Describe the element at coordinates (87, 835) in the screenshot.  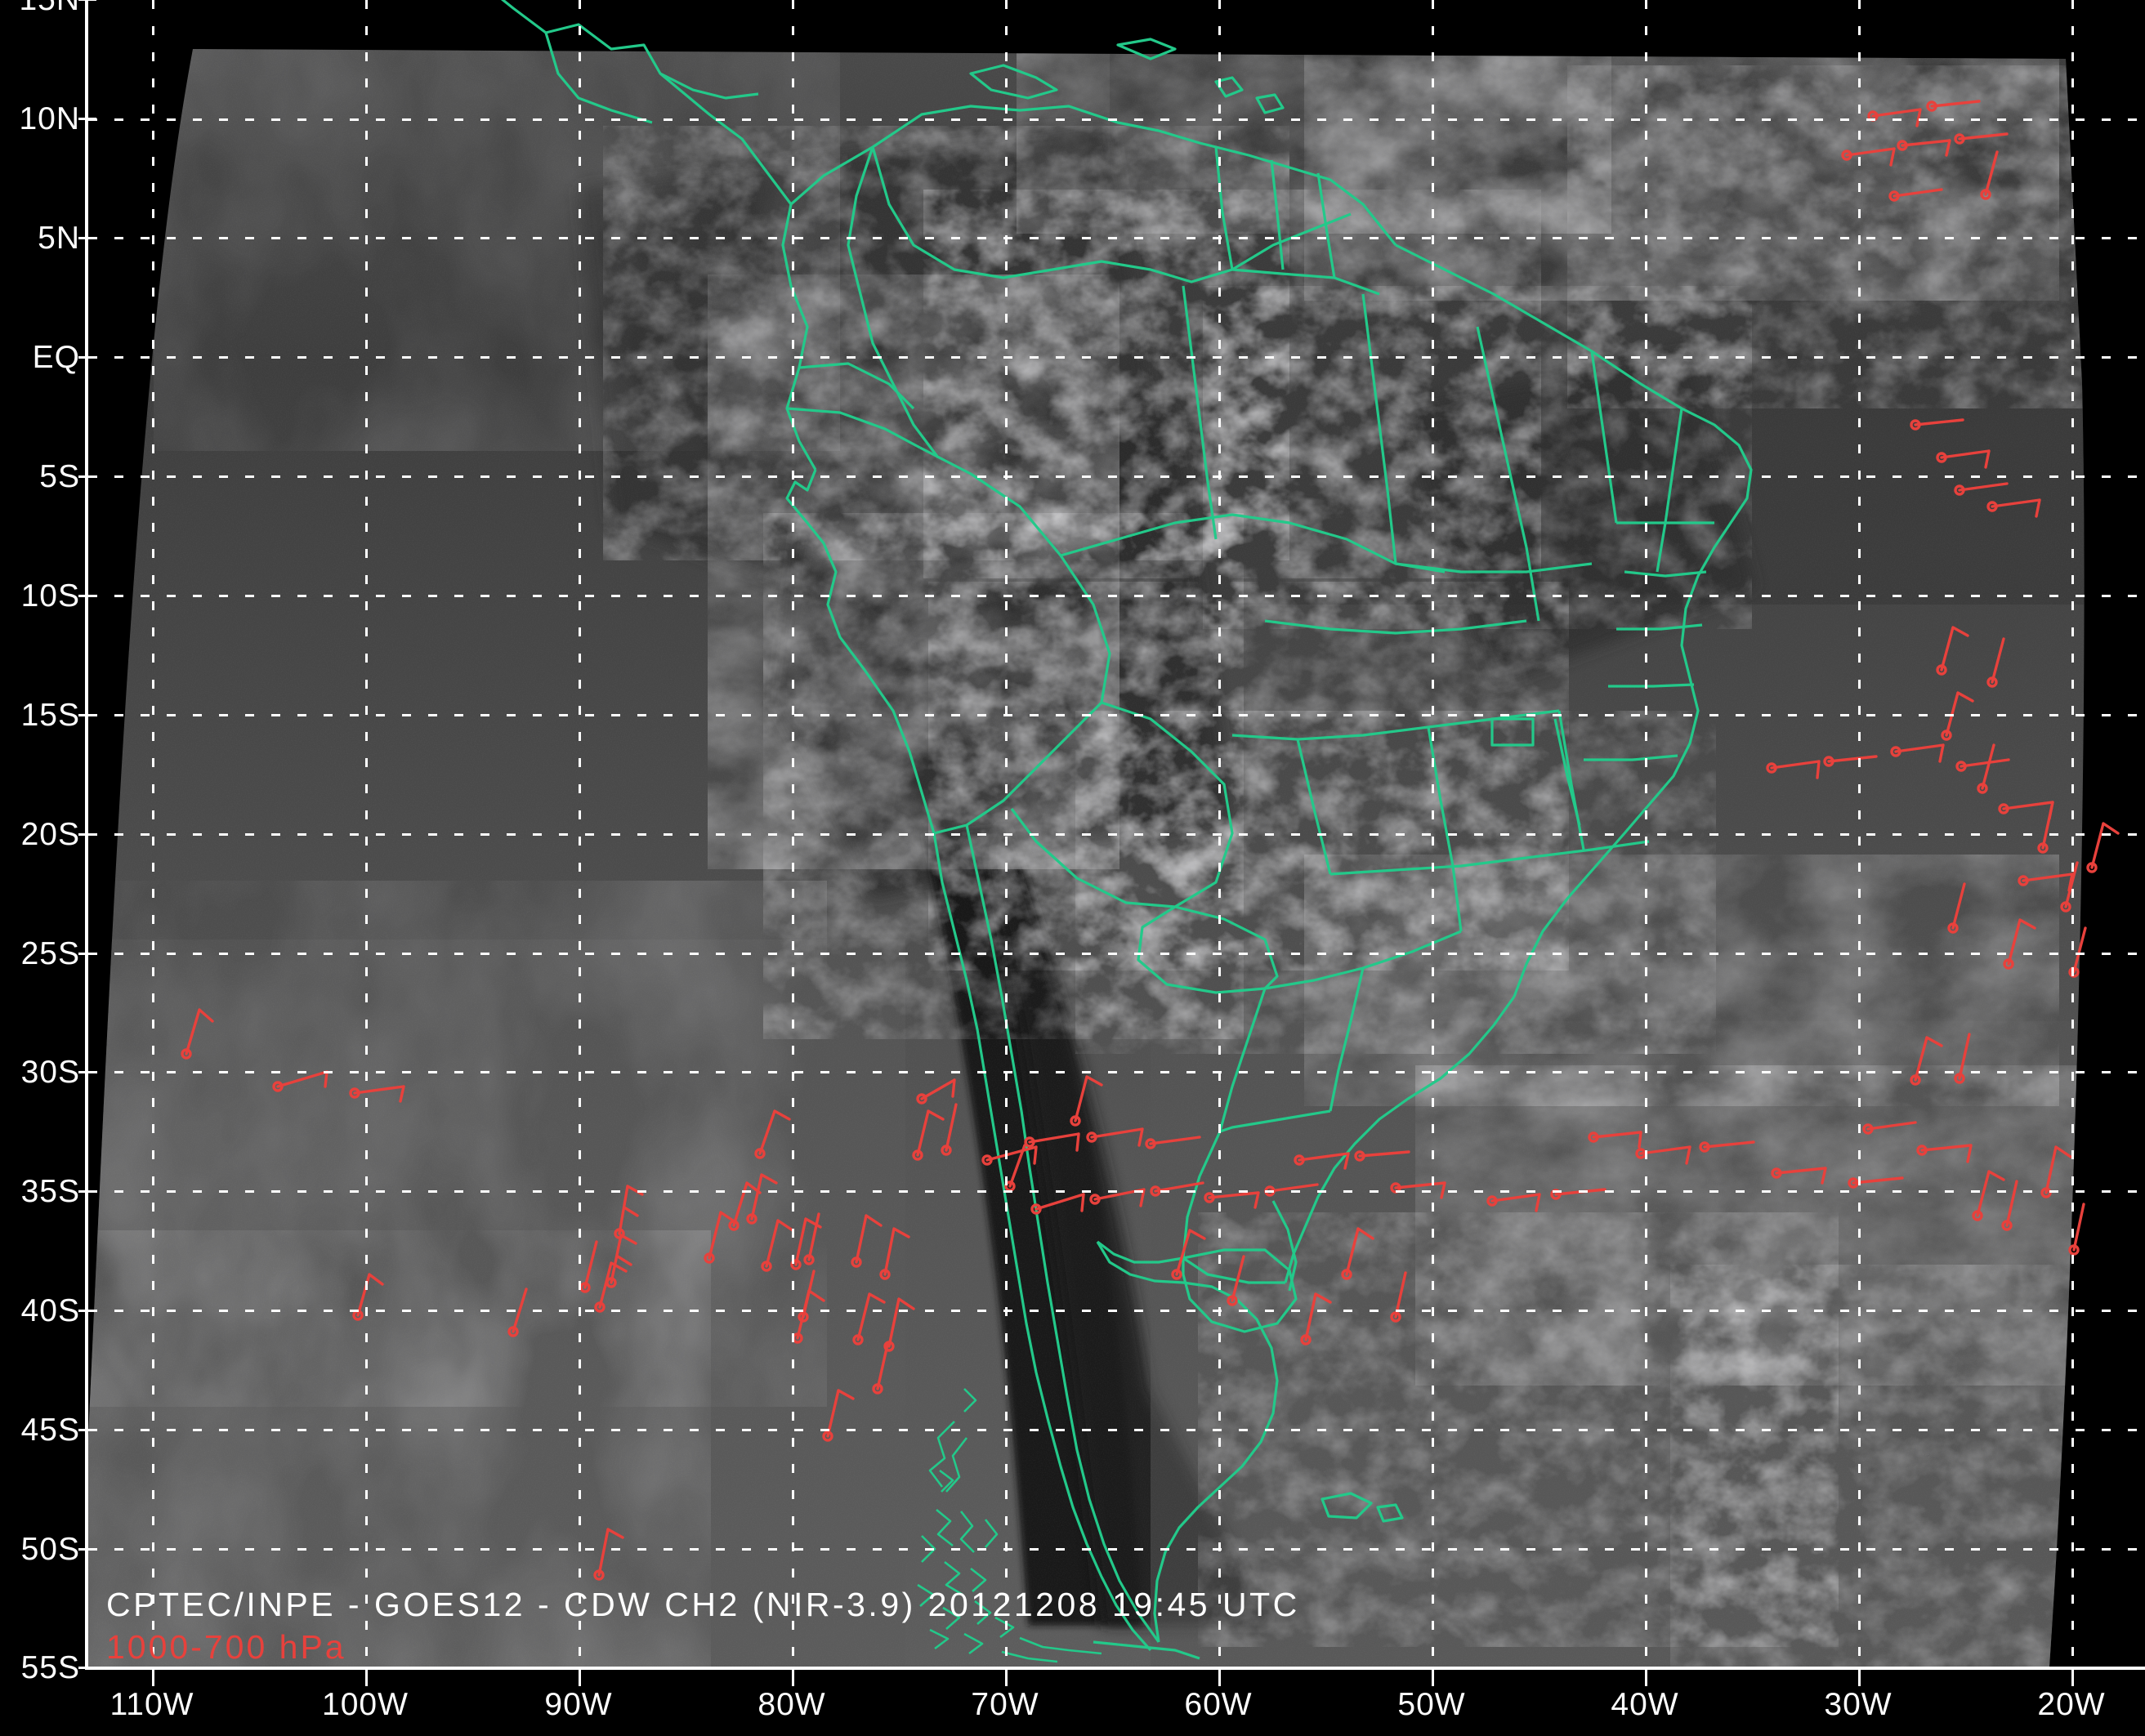
I see `ytick-mark-20S` at that location.